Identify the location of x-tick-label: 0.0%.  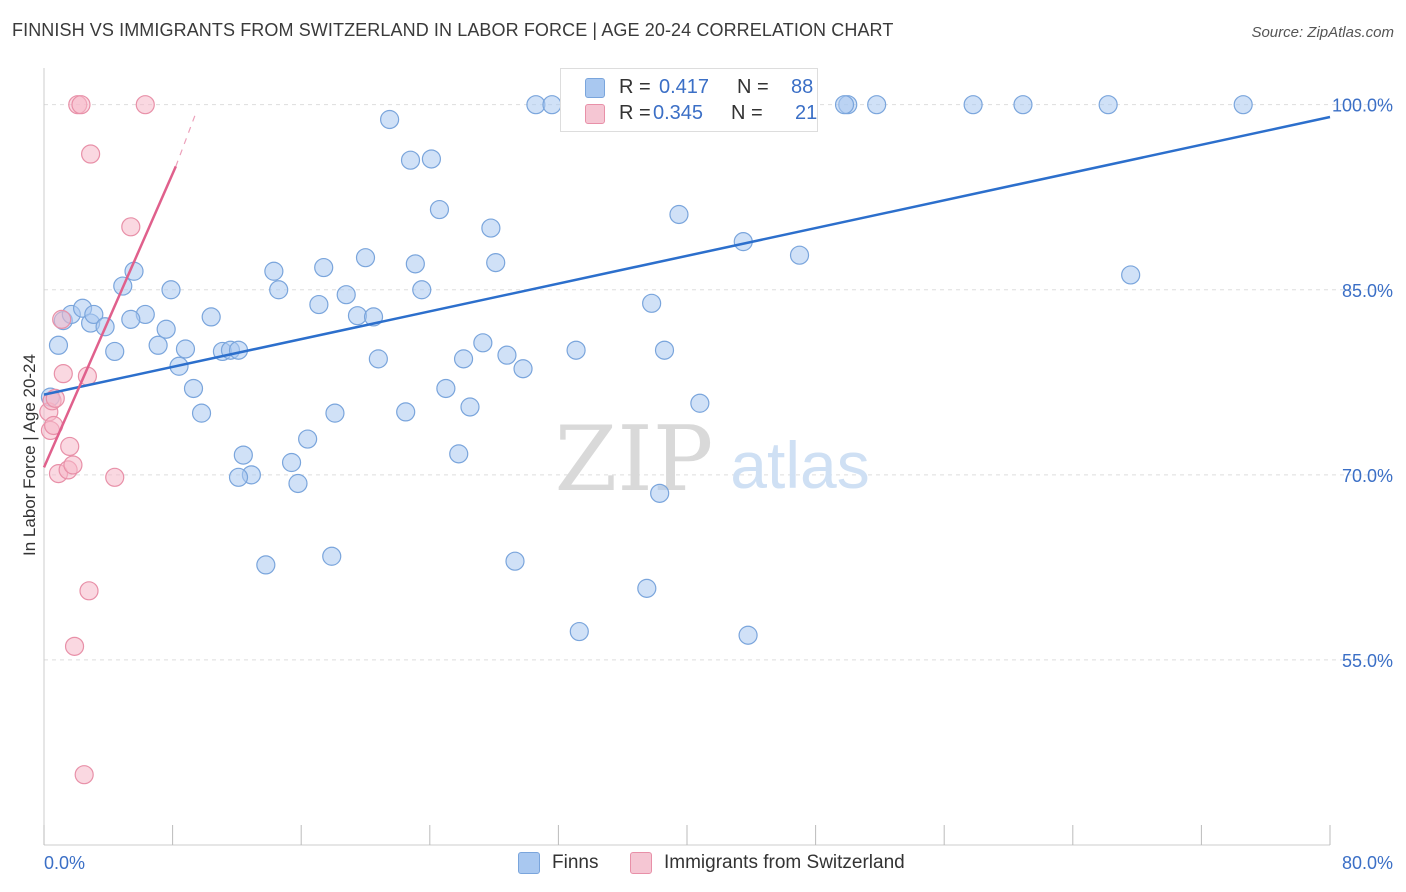
(64, 863).